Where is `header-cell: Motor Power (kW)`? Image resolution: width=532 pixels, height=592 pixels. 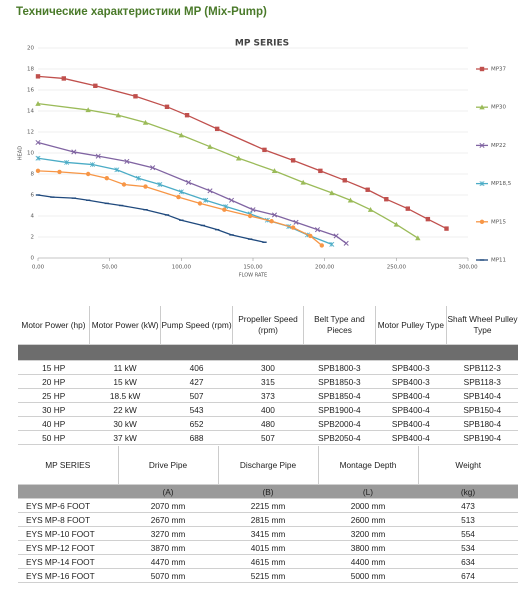
header-cell: Motor Power (kW) is located at coordinates (125, 325).